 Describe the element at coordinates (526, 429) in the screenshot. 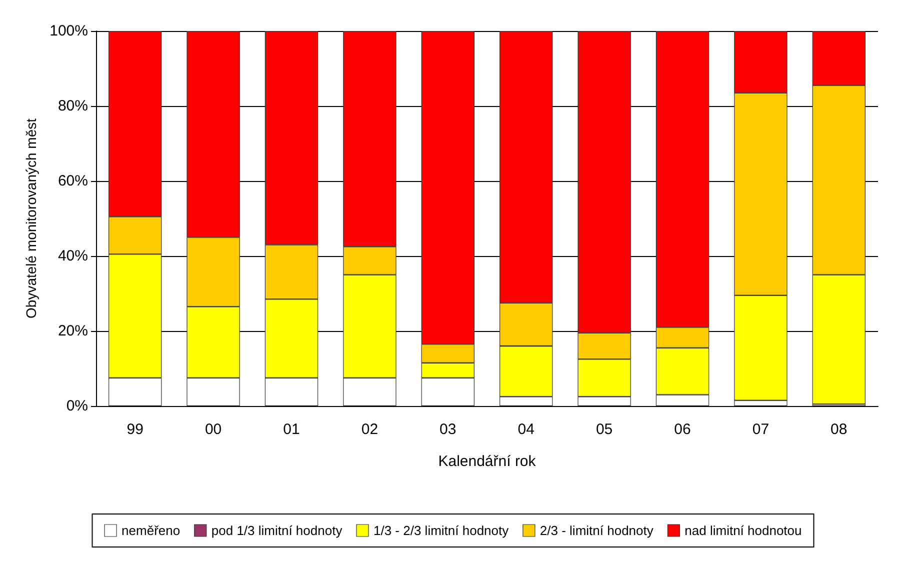

I see `x-tick-label: 04` at that location.